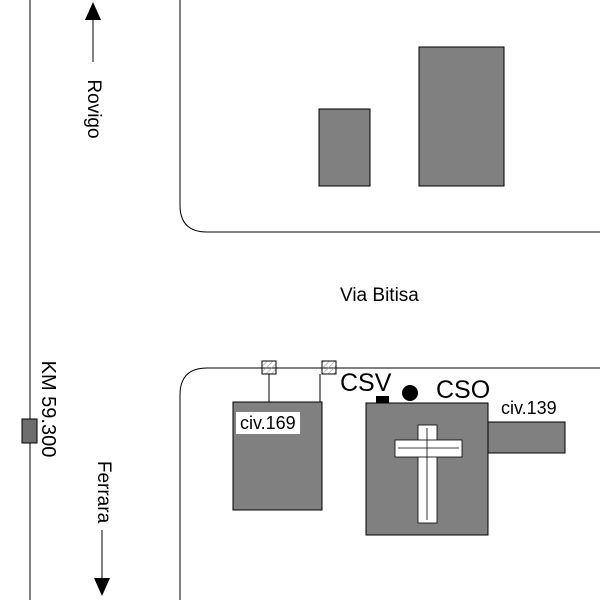 The image size is (600, 600). What do you see at coordinates (344, 147) in the screenshot?
I see `building-upper-small` at bounding box center [344, 147].